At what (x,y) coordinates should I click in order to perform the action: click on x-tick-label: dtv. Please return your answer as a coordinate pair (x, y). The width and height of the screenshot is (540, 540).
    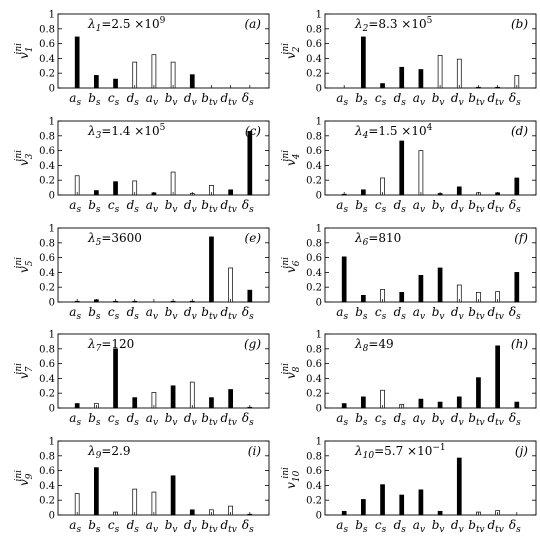
    Looking at the image, I should click on (495, 313).